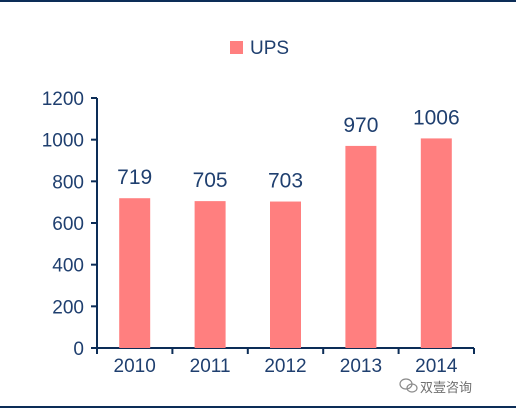  What do you see at coordinates (135, 366) in the screenshot?
I see `x-tick-label-2010: 2010` at bounding box center [135, 366].